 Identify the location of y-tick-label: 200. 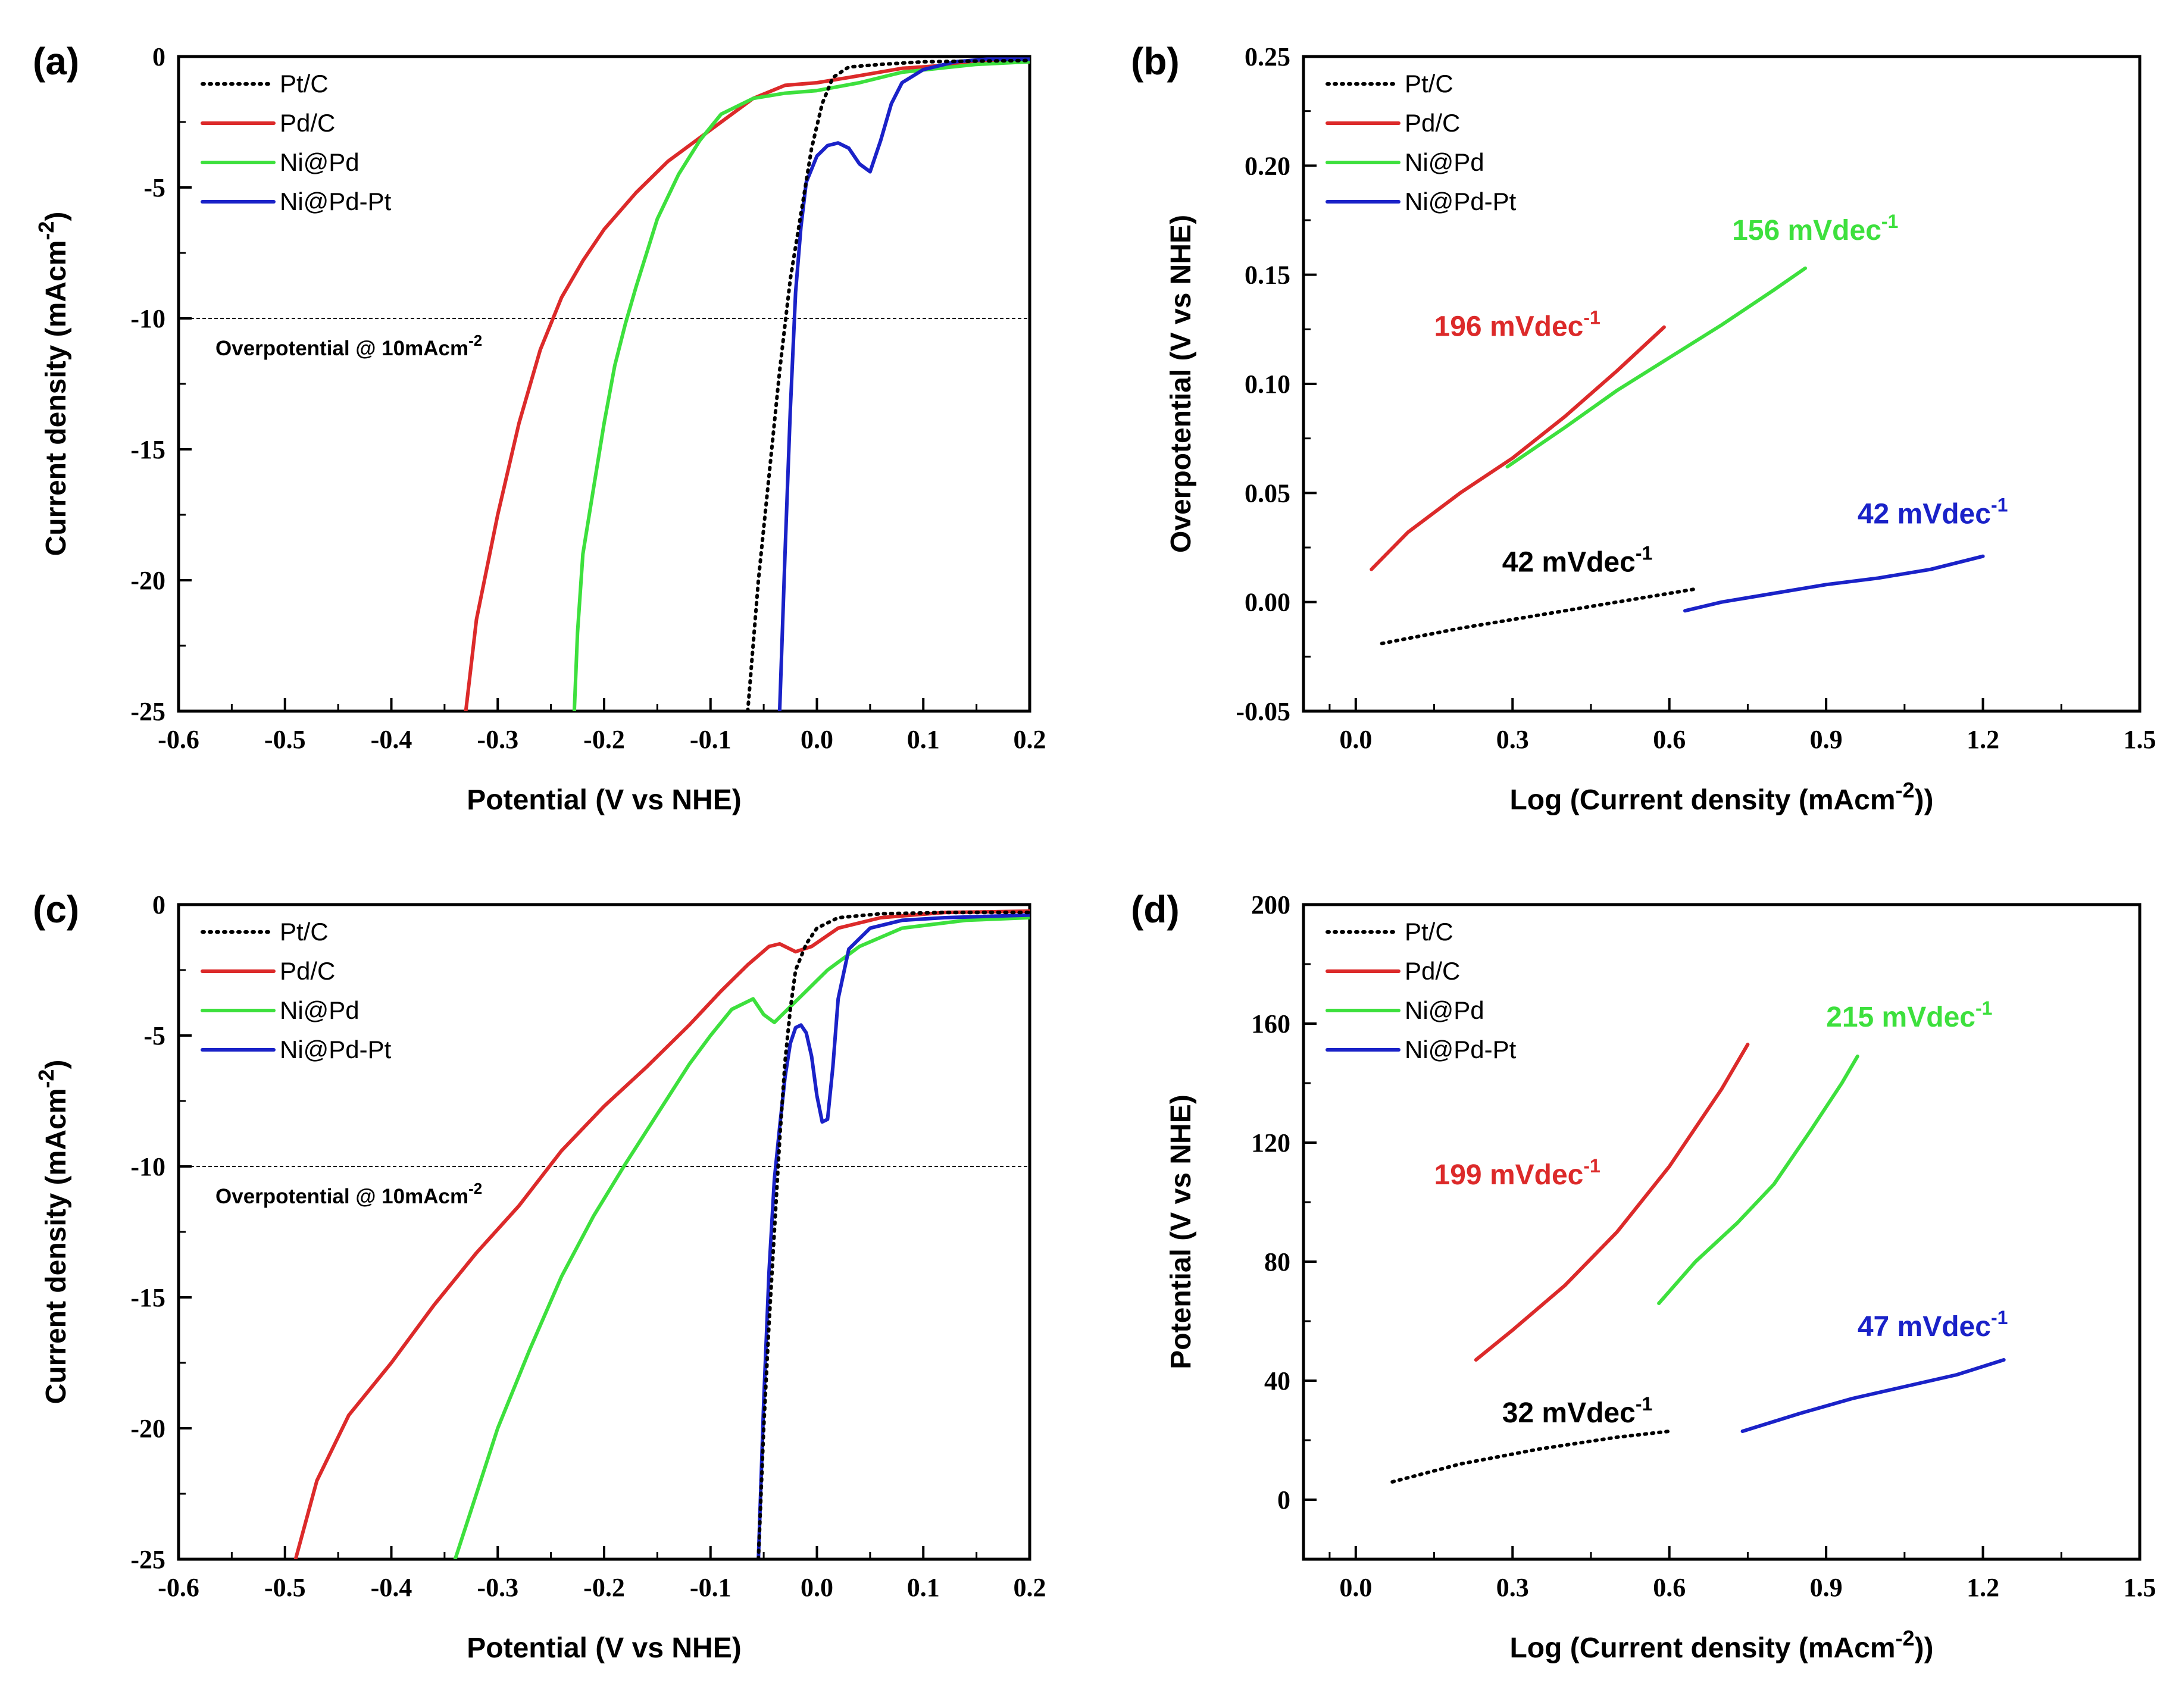
(1270, 904).